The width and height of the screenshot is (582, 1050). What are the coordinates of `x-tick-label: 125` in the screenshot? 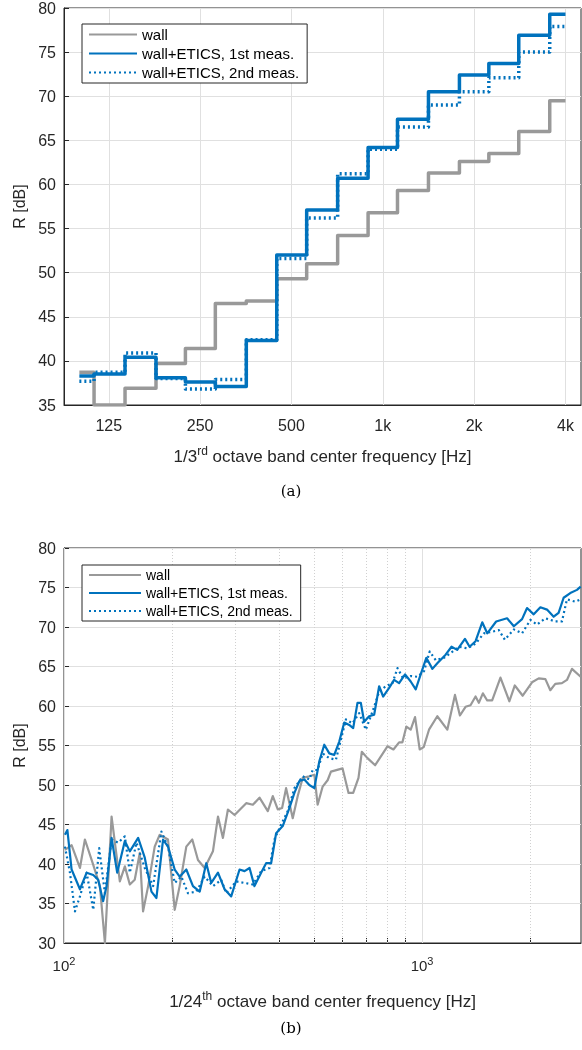 It's located at (109, 425).